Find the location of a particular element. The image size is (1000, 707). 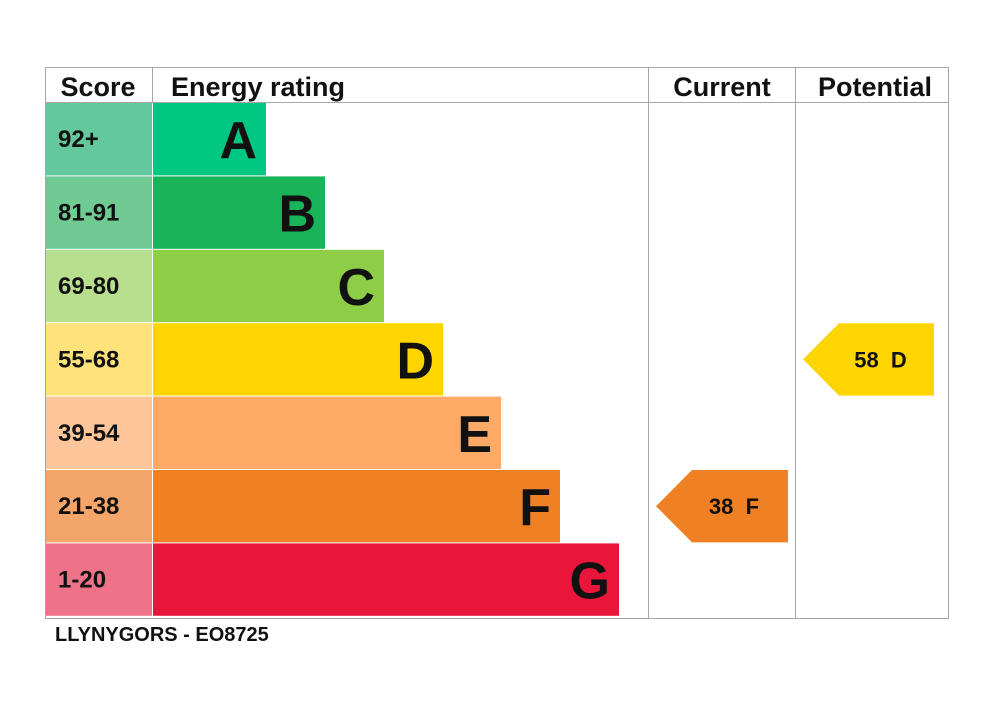

rating-bar-b is located at coordinates (239, 212).